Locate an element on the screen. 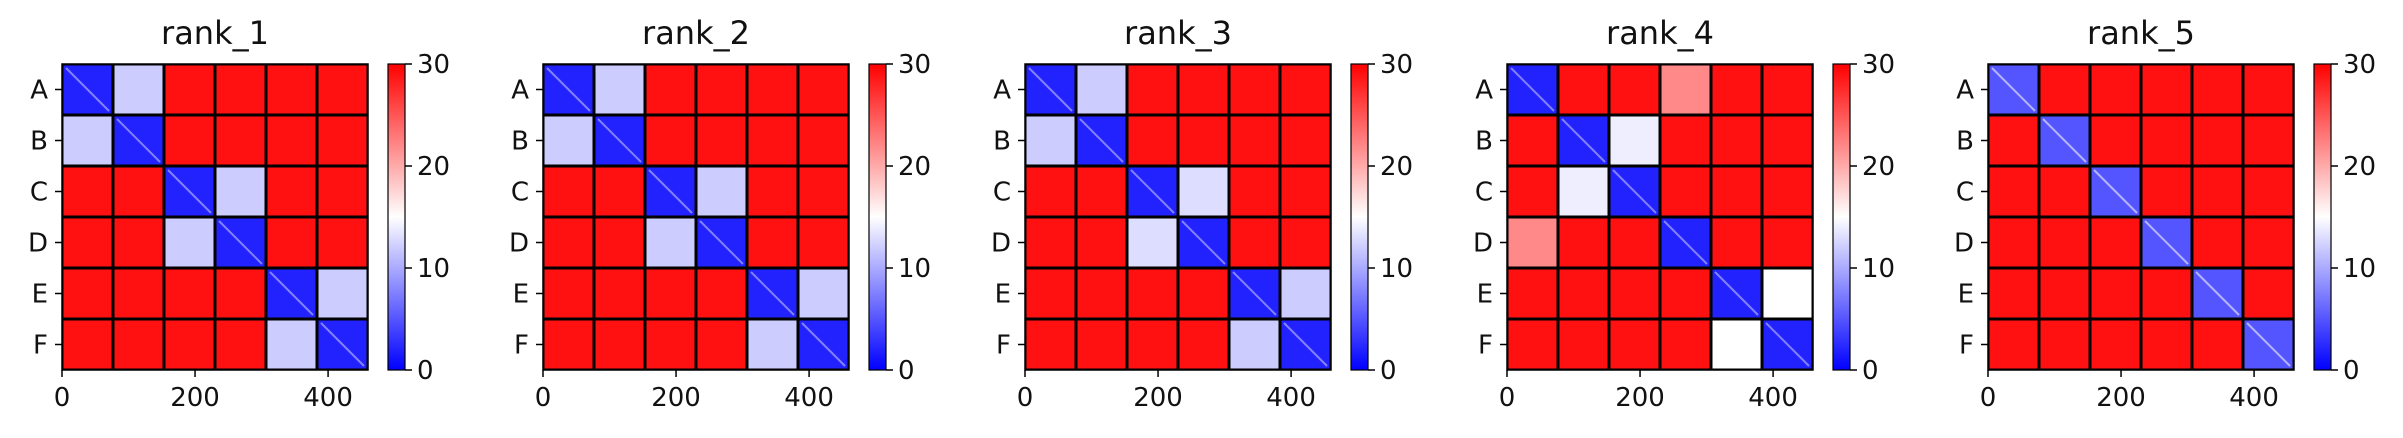 The image size is (2403, 438). plot-area is located at coordinates (215, 217).